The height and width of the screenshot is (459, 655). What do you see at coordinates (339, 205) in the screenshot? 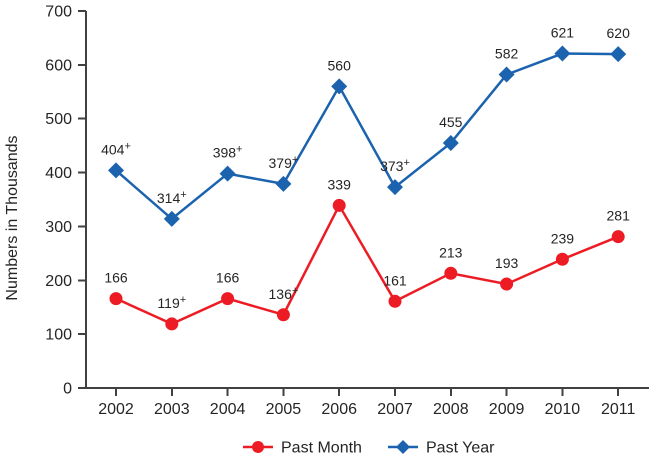
I see `data-point-past-month-2006` at bounding box center [339, 205].